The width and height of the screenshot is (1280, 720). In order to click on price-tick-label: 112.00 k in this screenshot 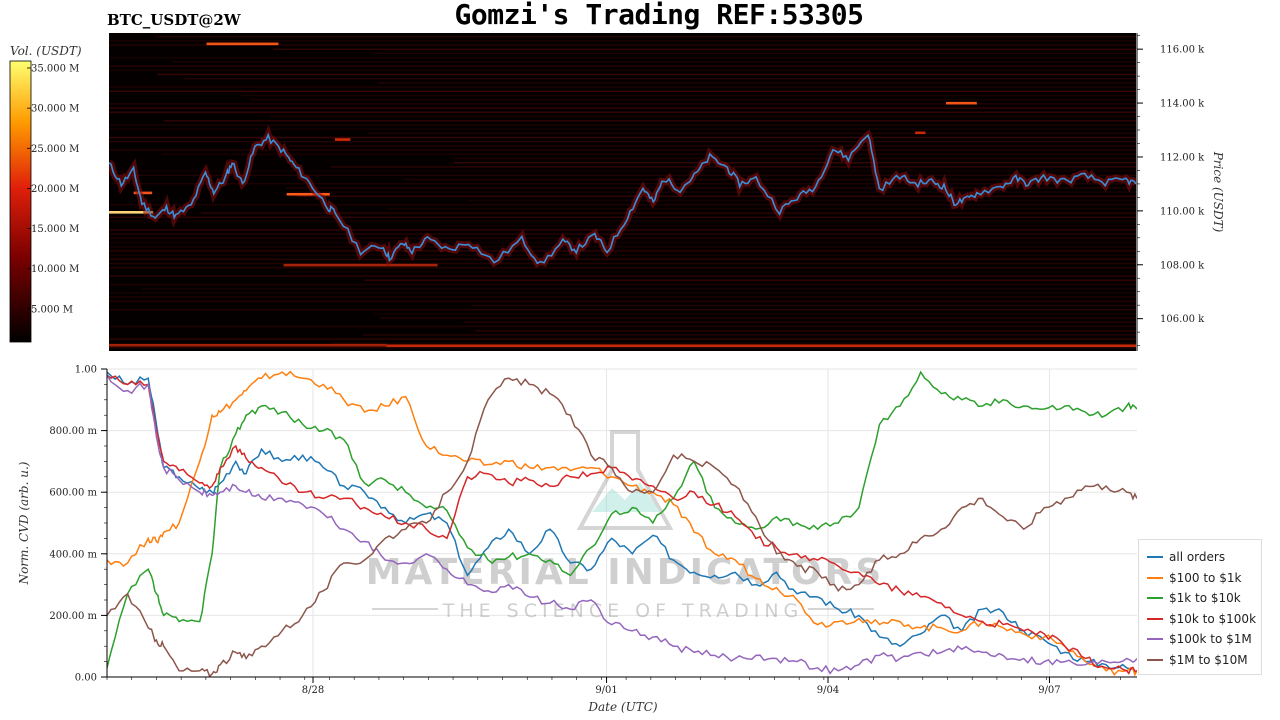, I will do `click(1182, 157)`.